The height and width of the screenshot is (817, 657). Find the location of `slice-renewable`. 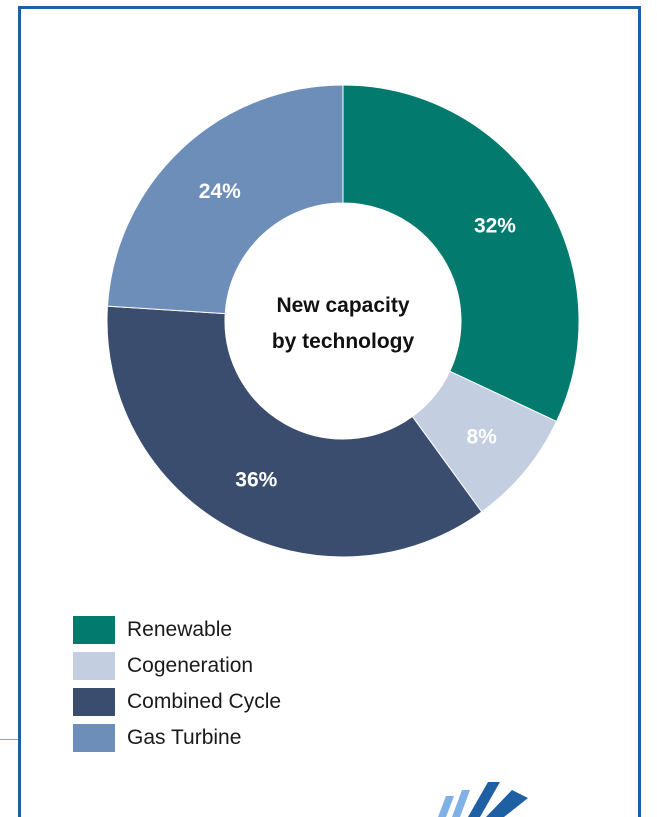

slice-renewable is located at coordinates (461, 253).